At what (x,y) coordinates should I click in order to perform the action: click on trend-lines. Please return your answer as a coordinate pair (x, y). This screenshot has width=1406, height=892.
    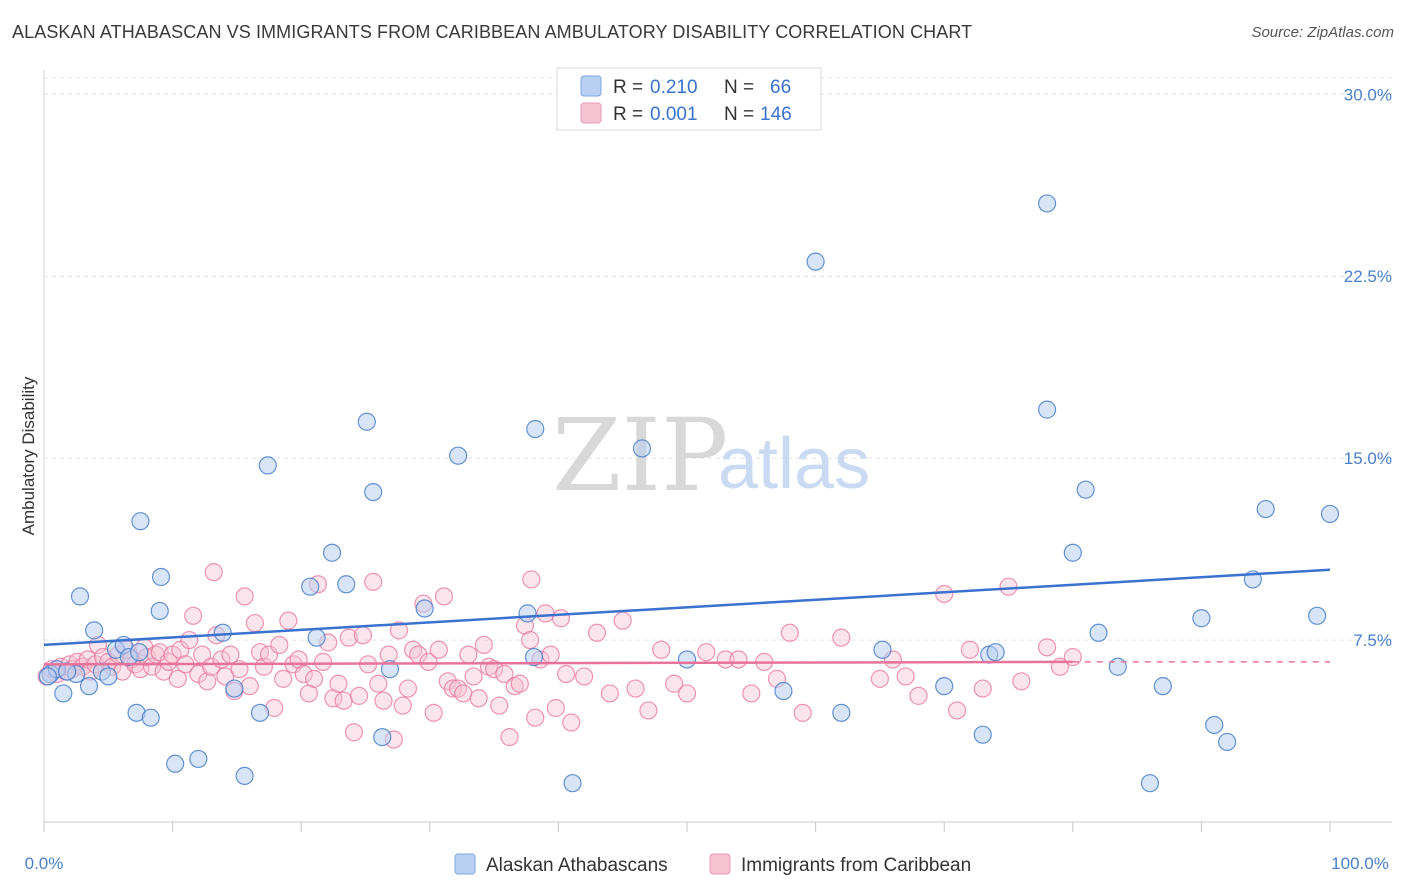
    Looking at the image, I should click on (687, 617).